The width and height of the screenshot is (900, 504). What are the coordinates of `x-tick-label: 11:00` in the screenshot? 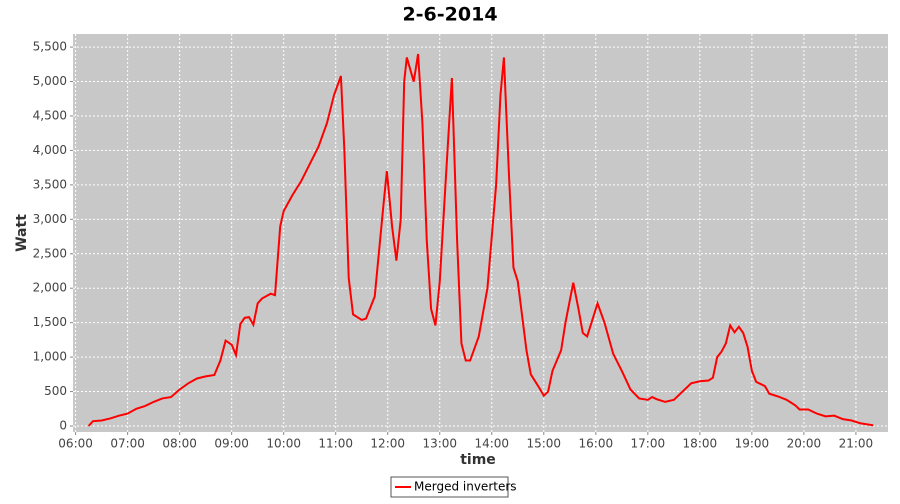 It's located at (335, 444).